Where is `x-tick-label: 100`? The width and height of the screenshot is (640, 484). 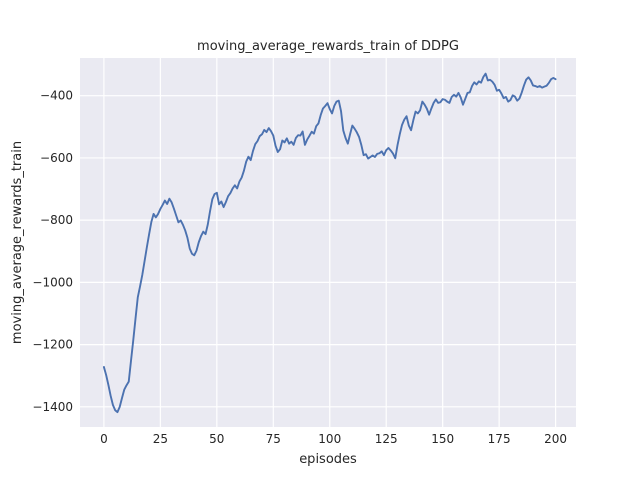 x-tick-label: 100 is located at coordinates (329, 439).